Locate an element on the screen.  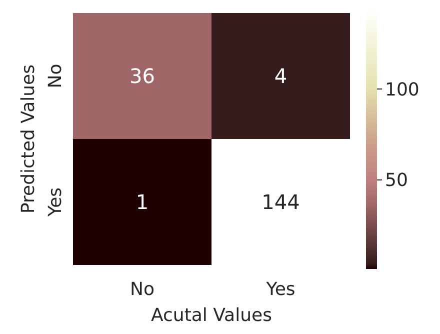
data-label: 36 is located at coordinates (142, 76).